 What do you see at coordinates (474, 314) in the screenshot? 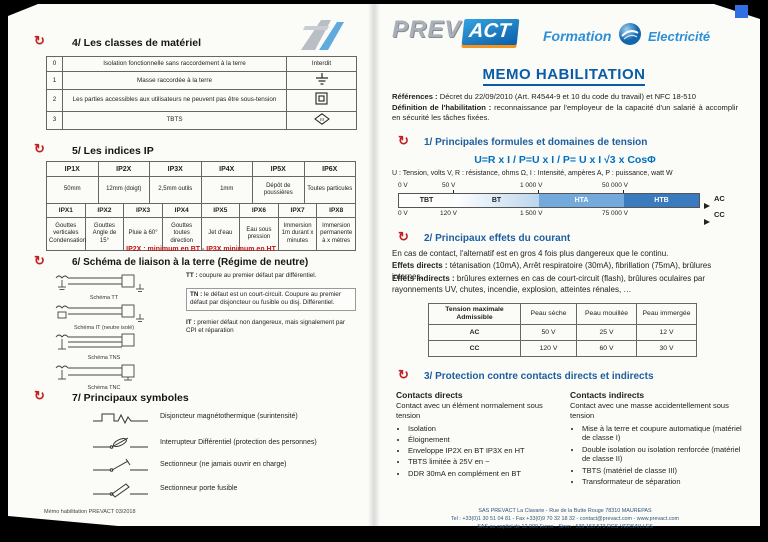
I see `fx-header: Tension maximale Admissible` at bounding box center [474, 314].